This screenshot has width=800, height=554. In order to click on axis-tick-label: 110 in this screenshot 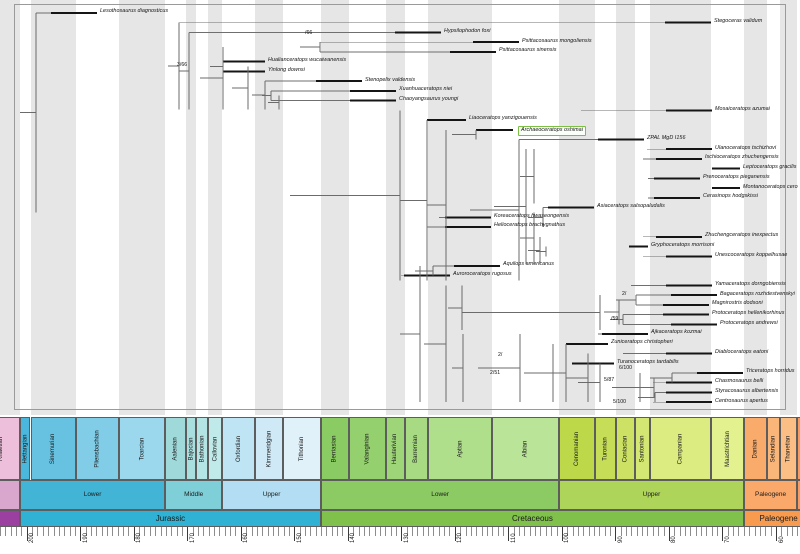, I will do `click(513, 538)`.